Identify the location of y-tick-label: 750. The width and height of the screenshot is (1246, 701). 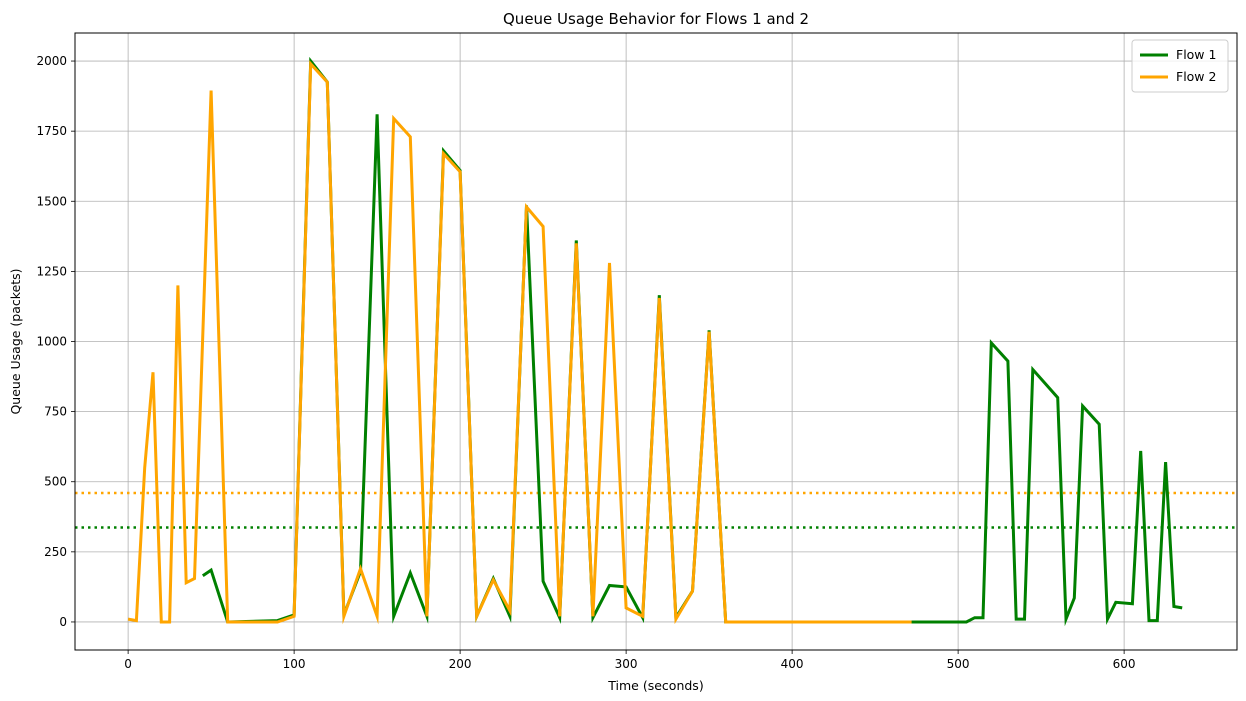
(55, 412).